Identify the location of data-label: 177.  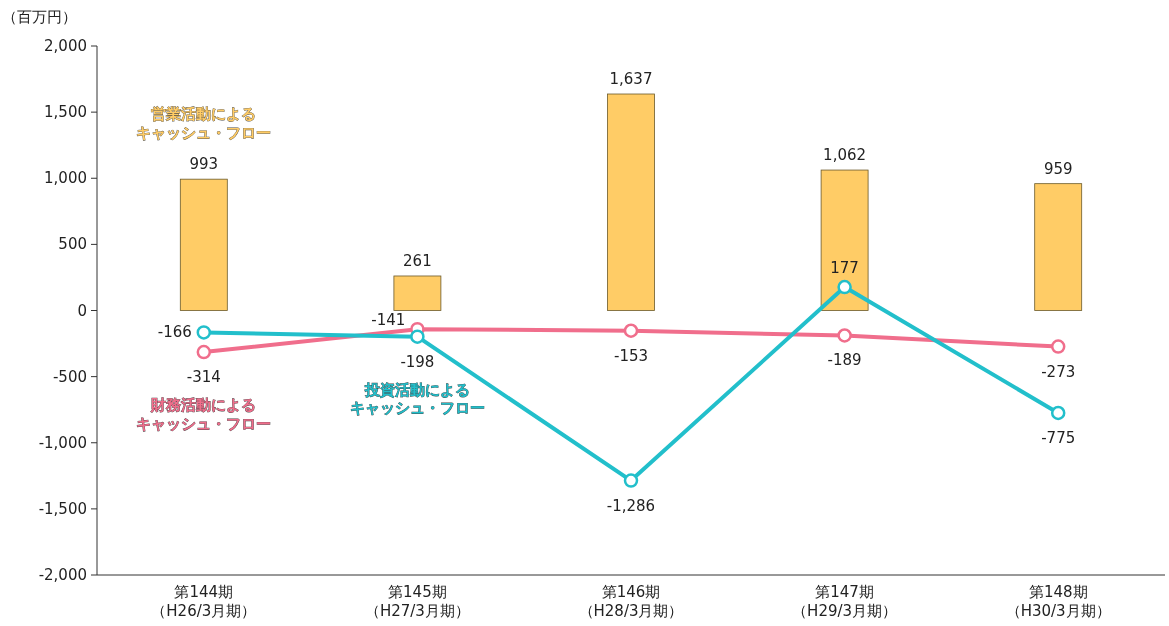
(844, 268).